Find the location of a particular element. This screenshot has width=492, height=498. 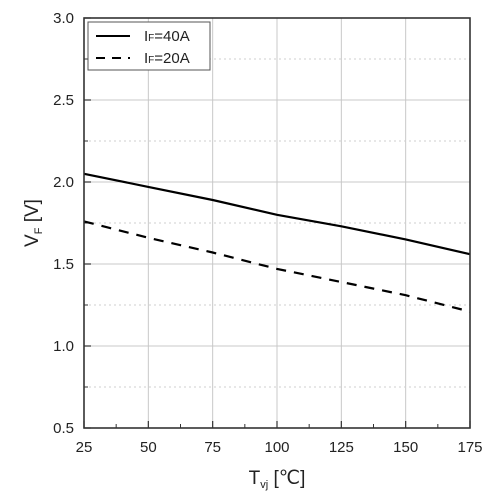

y-tick-label: 3.0 is located at coordinates (63, 18).